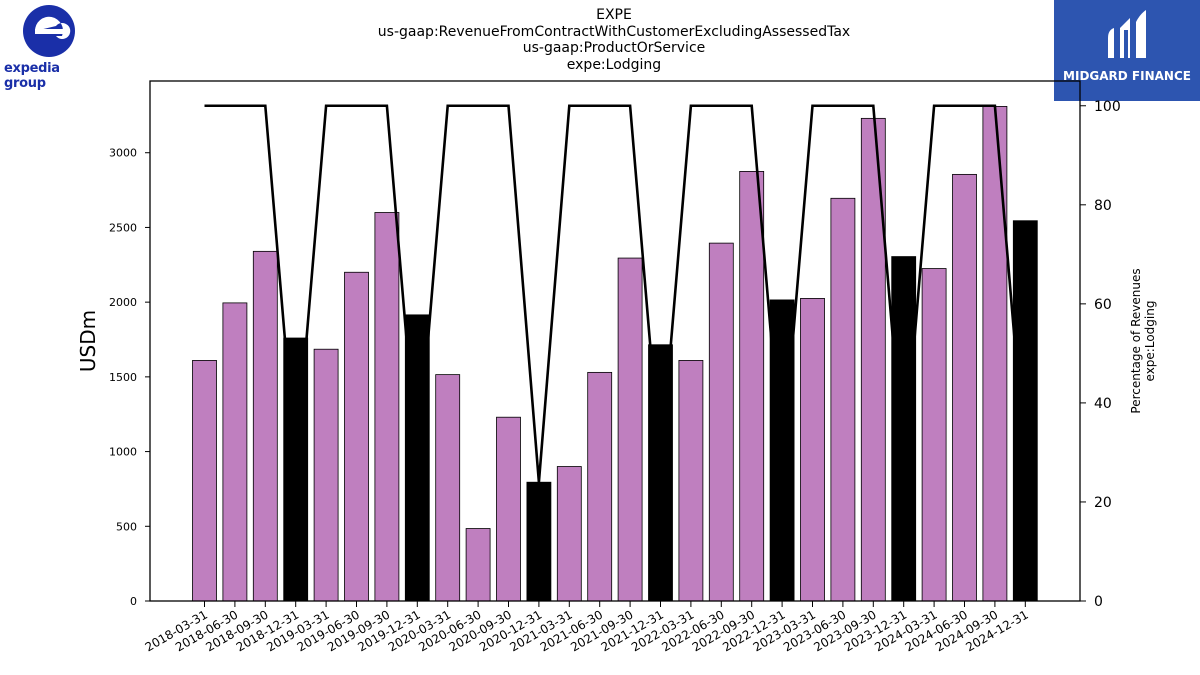  What do you see at coordinates (123, 452) in the screenshot?
I see `y-tick-label-1000: 1000` at bounding box center [123, 452].